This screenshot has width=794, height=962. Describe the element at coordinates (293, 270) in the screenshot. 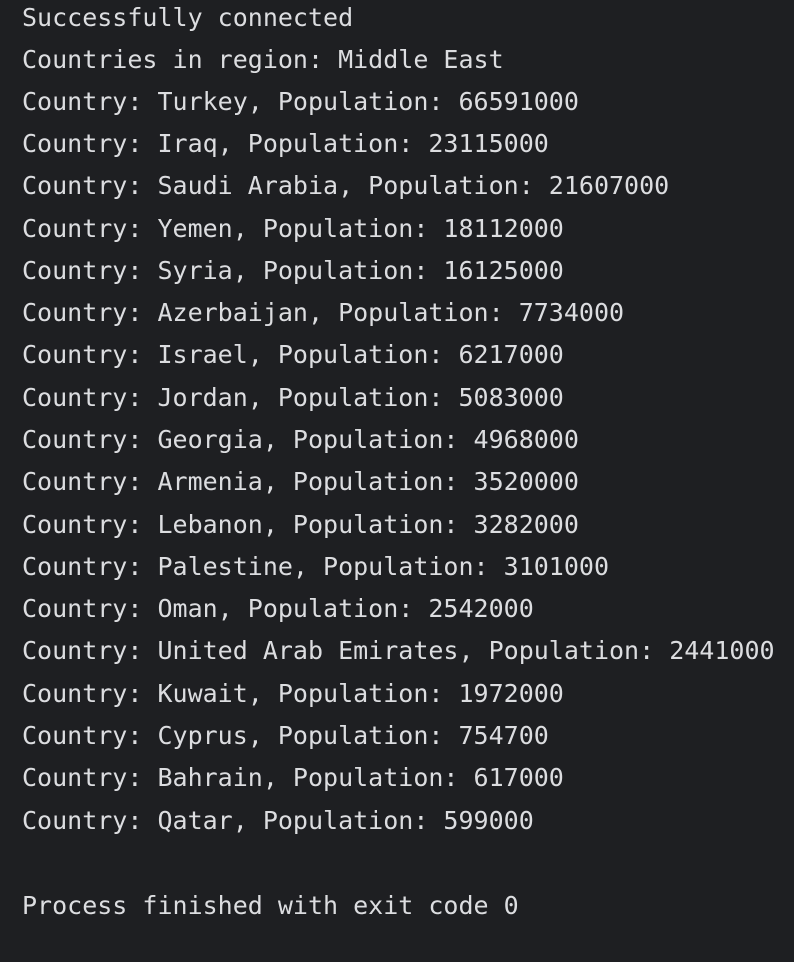

I see `output-line: Country: Syria, Population: 16125000` at that location.